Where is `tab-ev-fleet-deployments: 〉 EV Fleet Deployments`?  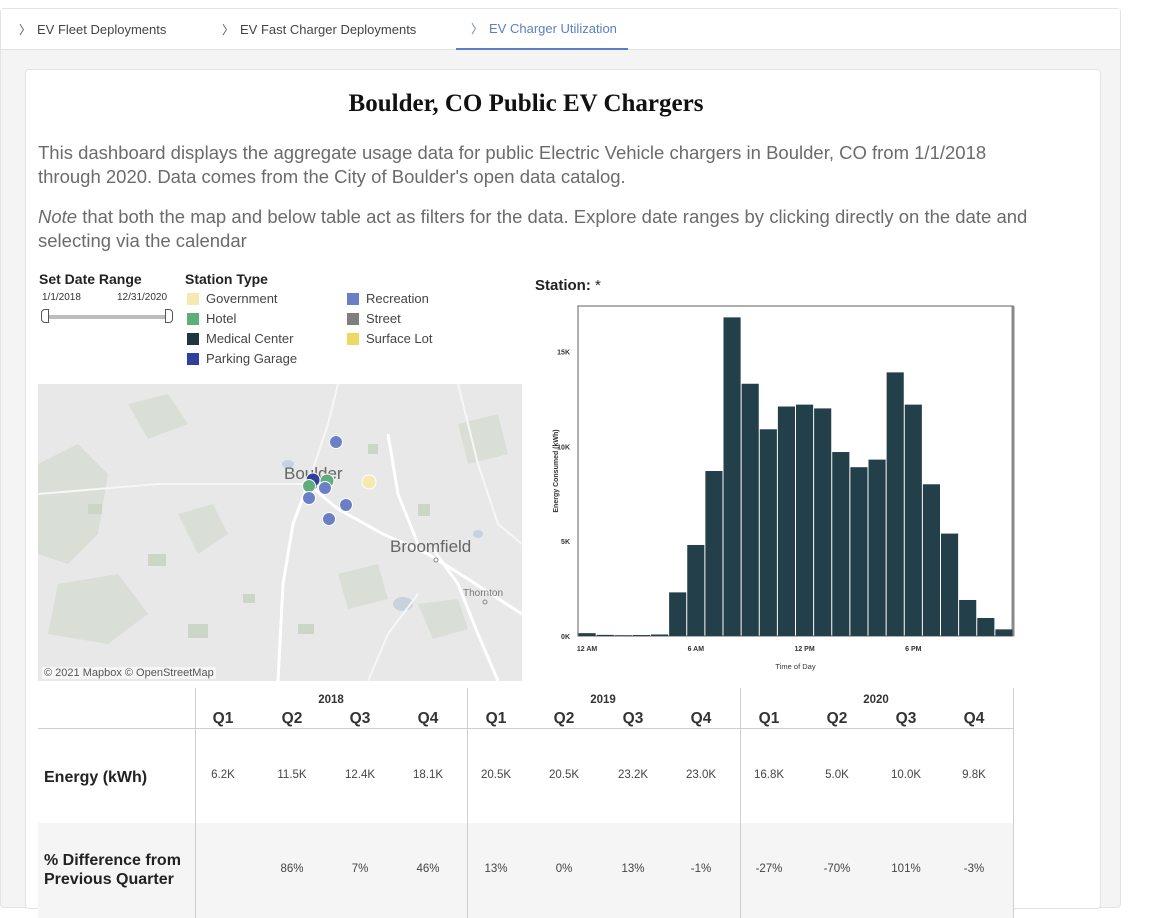 tab-ev-fleet-deployments: 〉 EV Fleet Deployments is located at coordinates (92, 29).